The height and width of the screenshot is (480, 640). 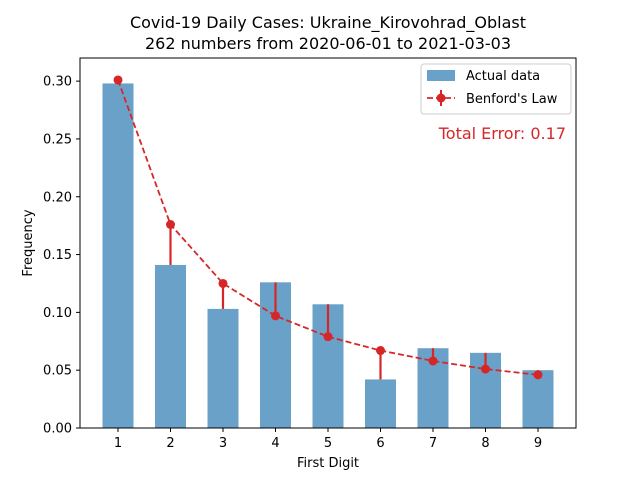 What do you see at coordinates (502, 133) in the screenshot?
I see `total-error-annotation: Total Error: 0.17` at bounding box center [502, 133].